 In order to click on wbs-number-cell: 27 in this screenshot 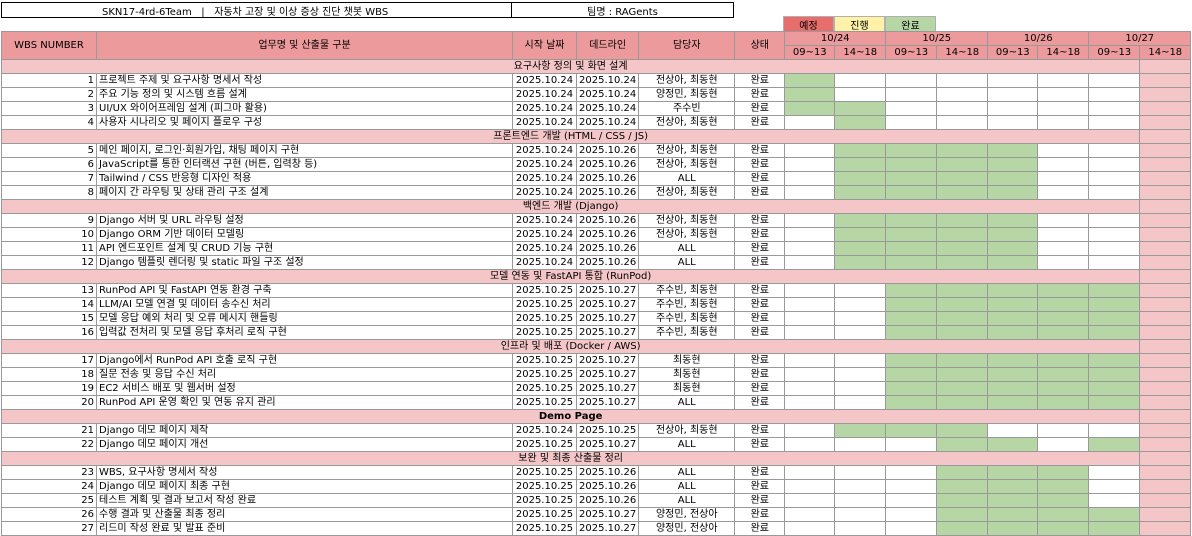, I will do `click(49, 528)`.